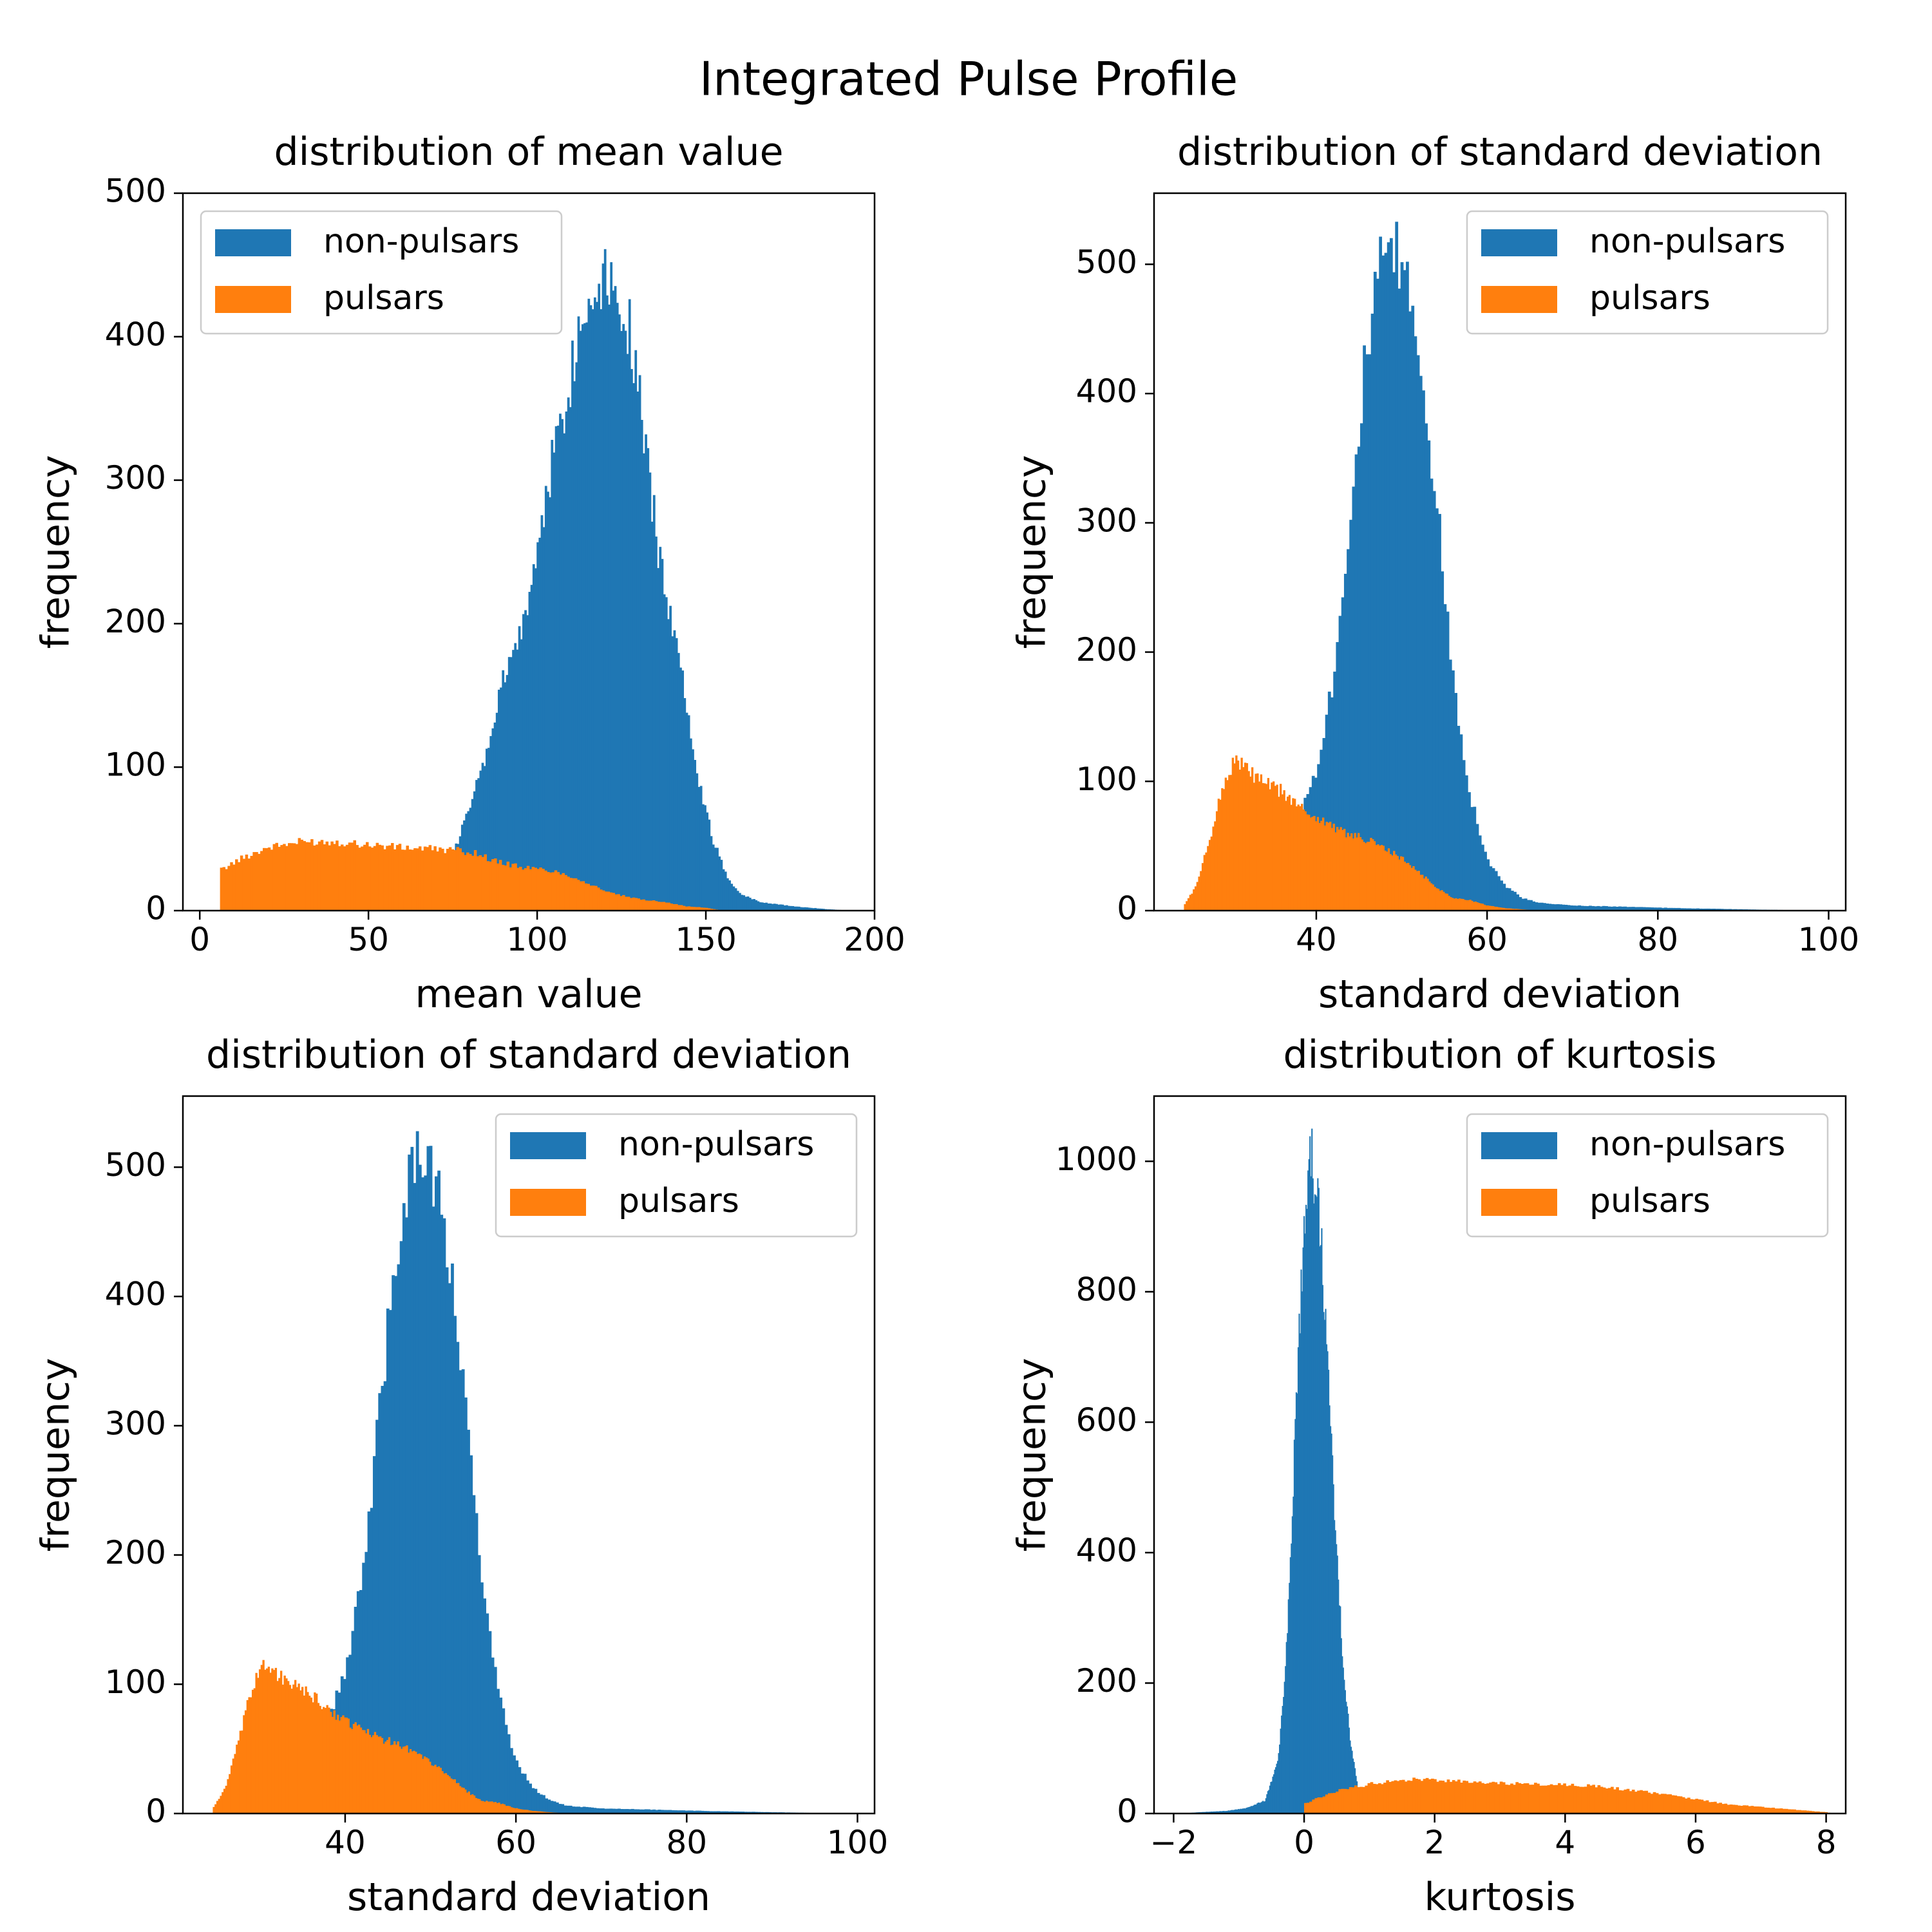  Describe the element at coordinates (253, 242) in the screenshot. I see `legend-swatch-non-pulsars` at that location.